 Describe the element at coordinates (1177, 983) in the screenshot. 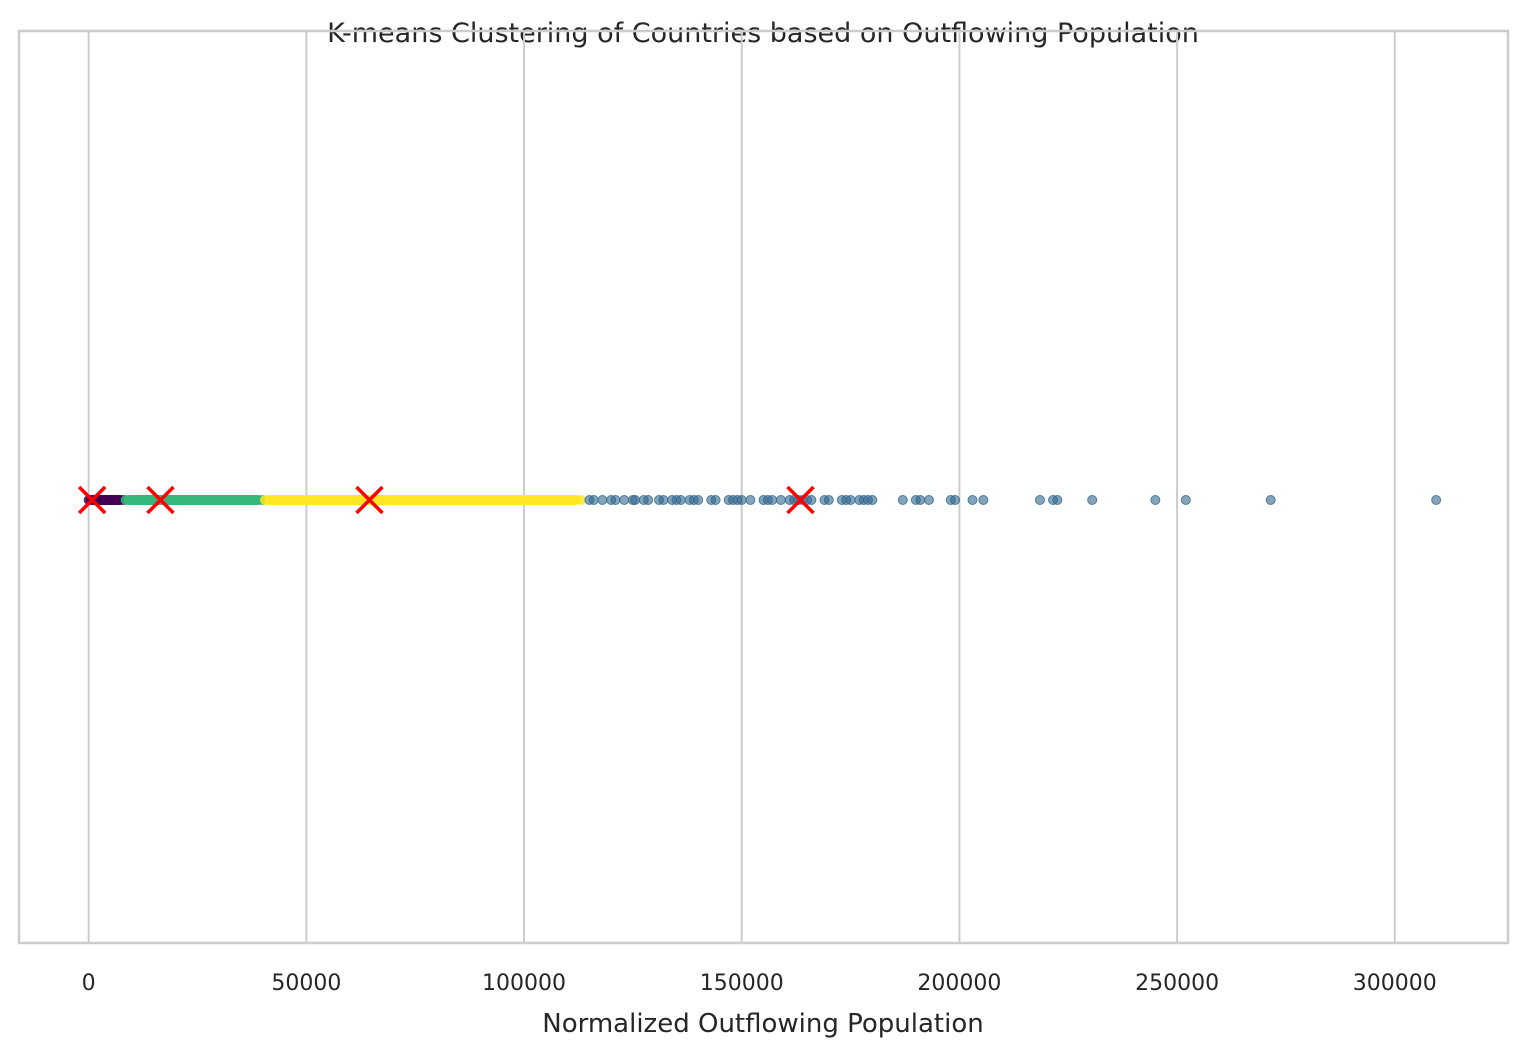

I see `x-tick-label: 250000` at that location.